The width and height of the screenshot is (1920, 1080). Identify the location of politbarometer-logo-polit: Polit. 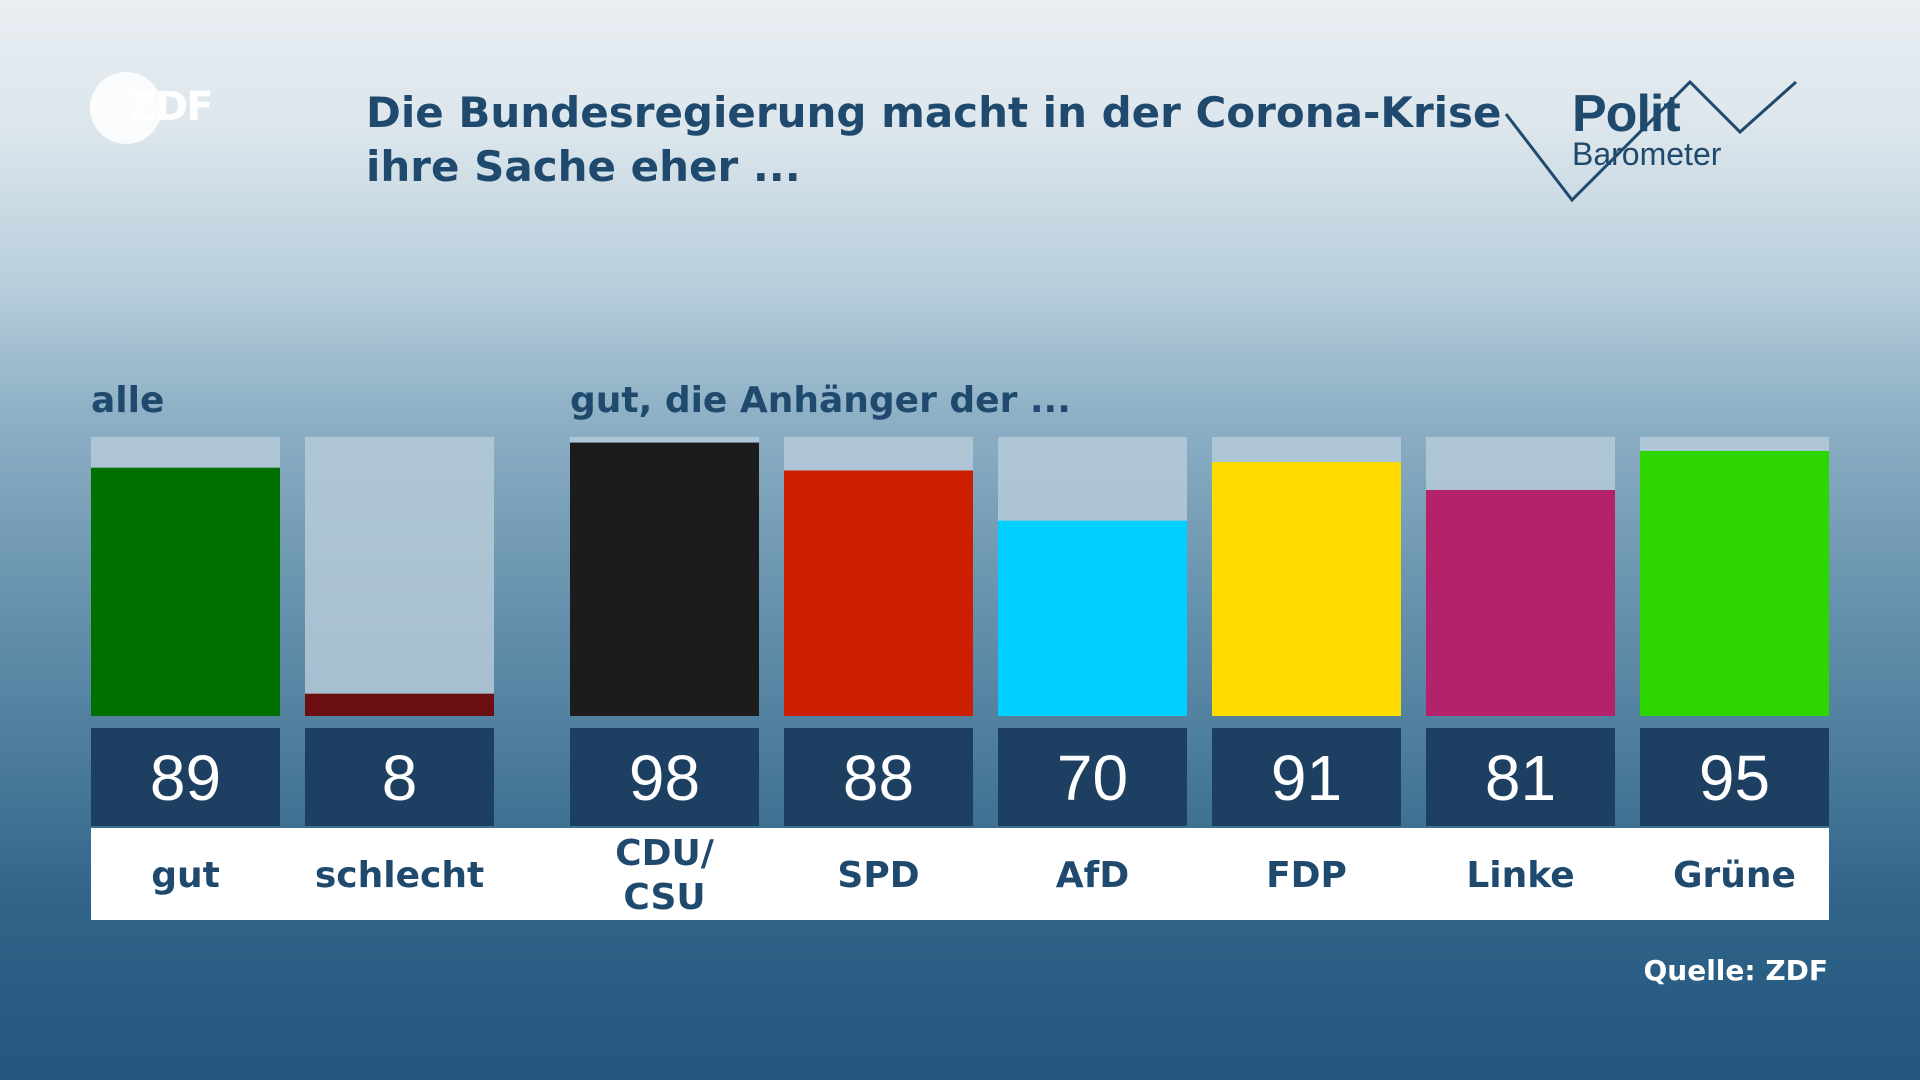
(1626, 114).